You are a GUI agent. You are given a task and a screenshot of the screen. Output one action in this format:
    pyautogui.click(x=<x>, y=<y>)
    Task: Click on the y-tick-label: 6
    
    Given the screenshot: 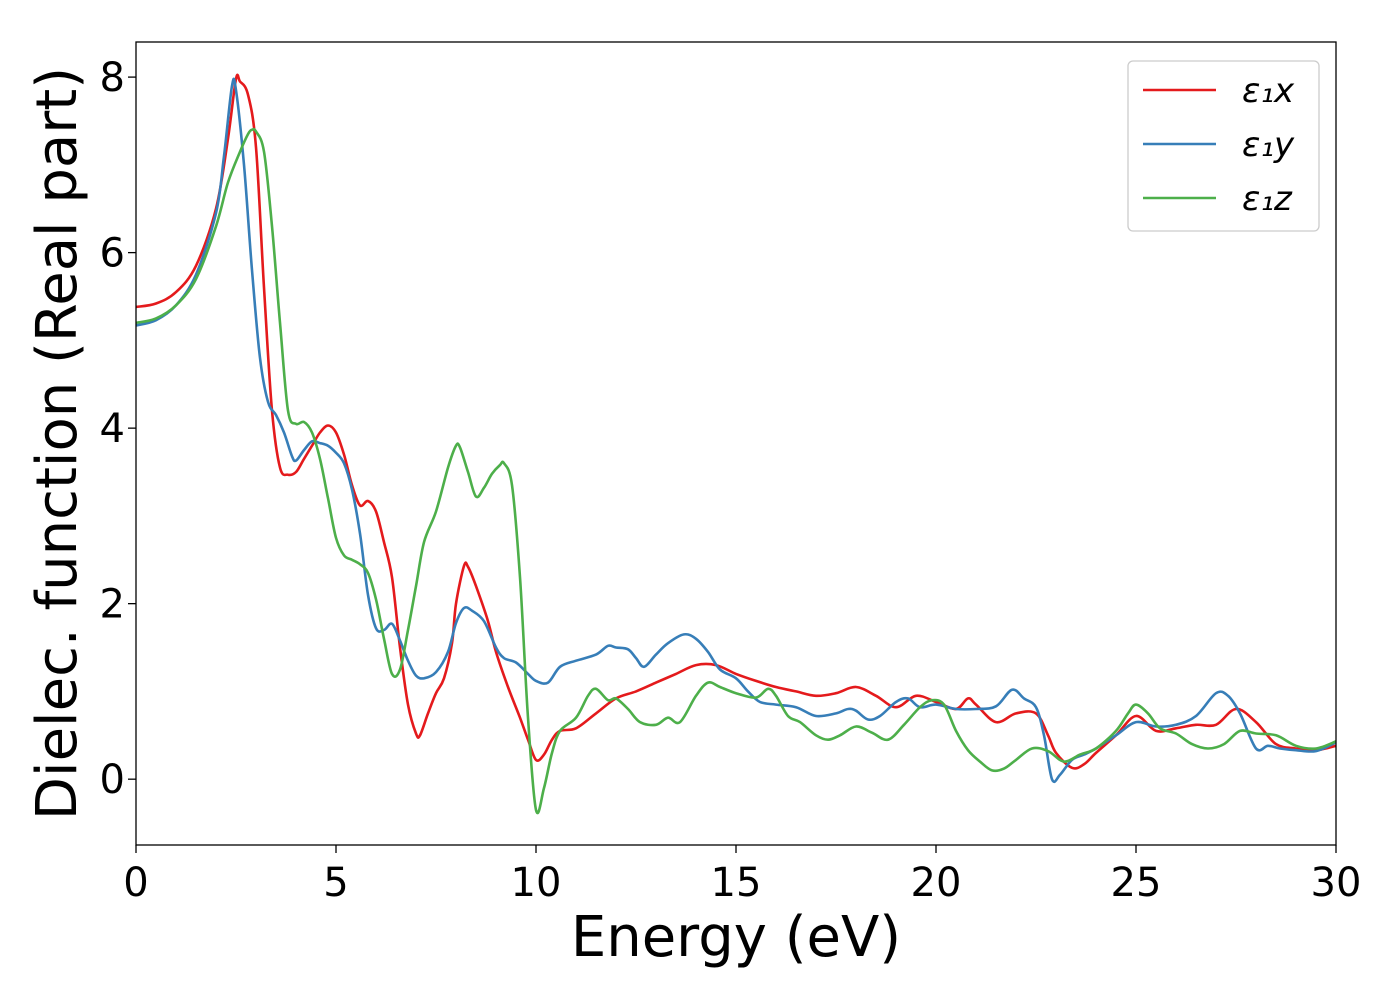 What is the action you would take?
    pyautogui.click(x=112, y=254)
    